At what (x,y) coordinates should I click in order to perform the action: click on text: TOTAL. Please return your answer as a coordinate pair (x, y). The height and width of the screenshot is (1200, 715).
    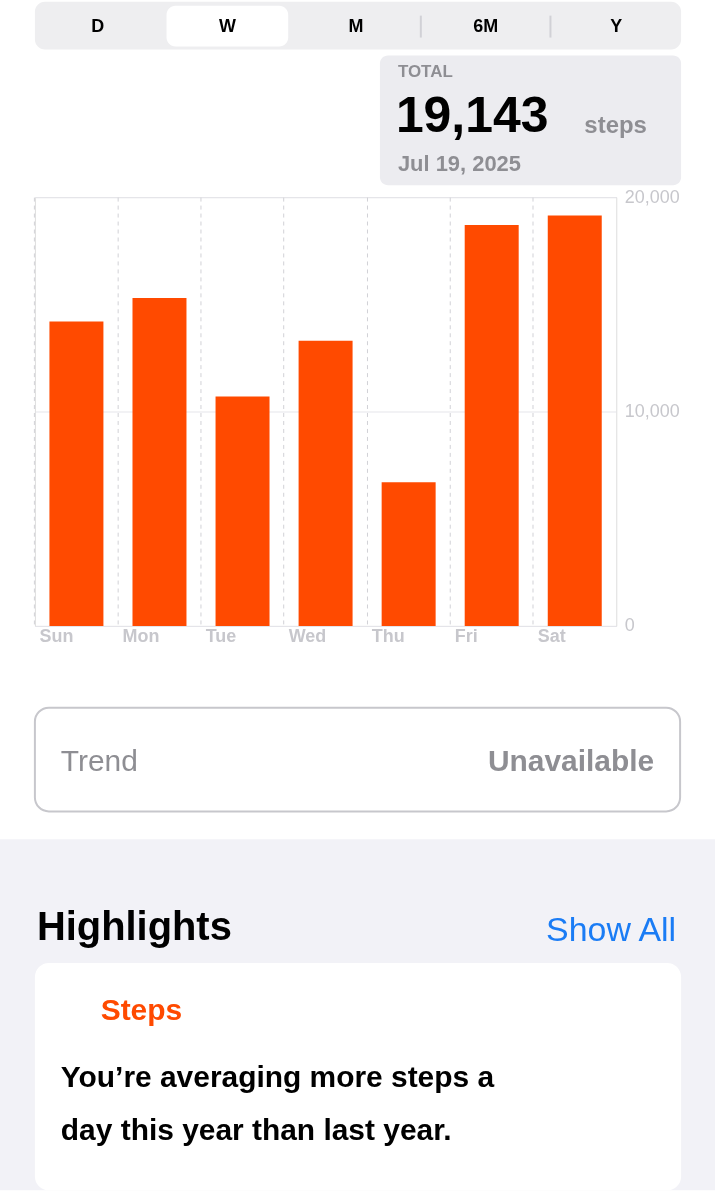
    Looking at the image, I should click on (425, 72).